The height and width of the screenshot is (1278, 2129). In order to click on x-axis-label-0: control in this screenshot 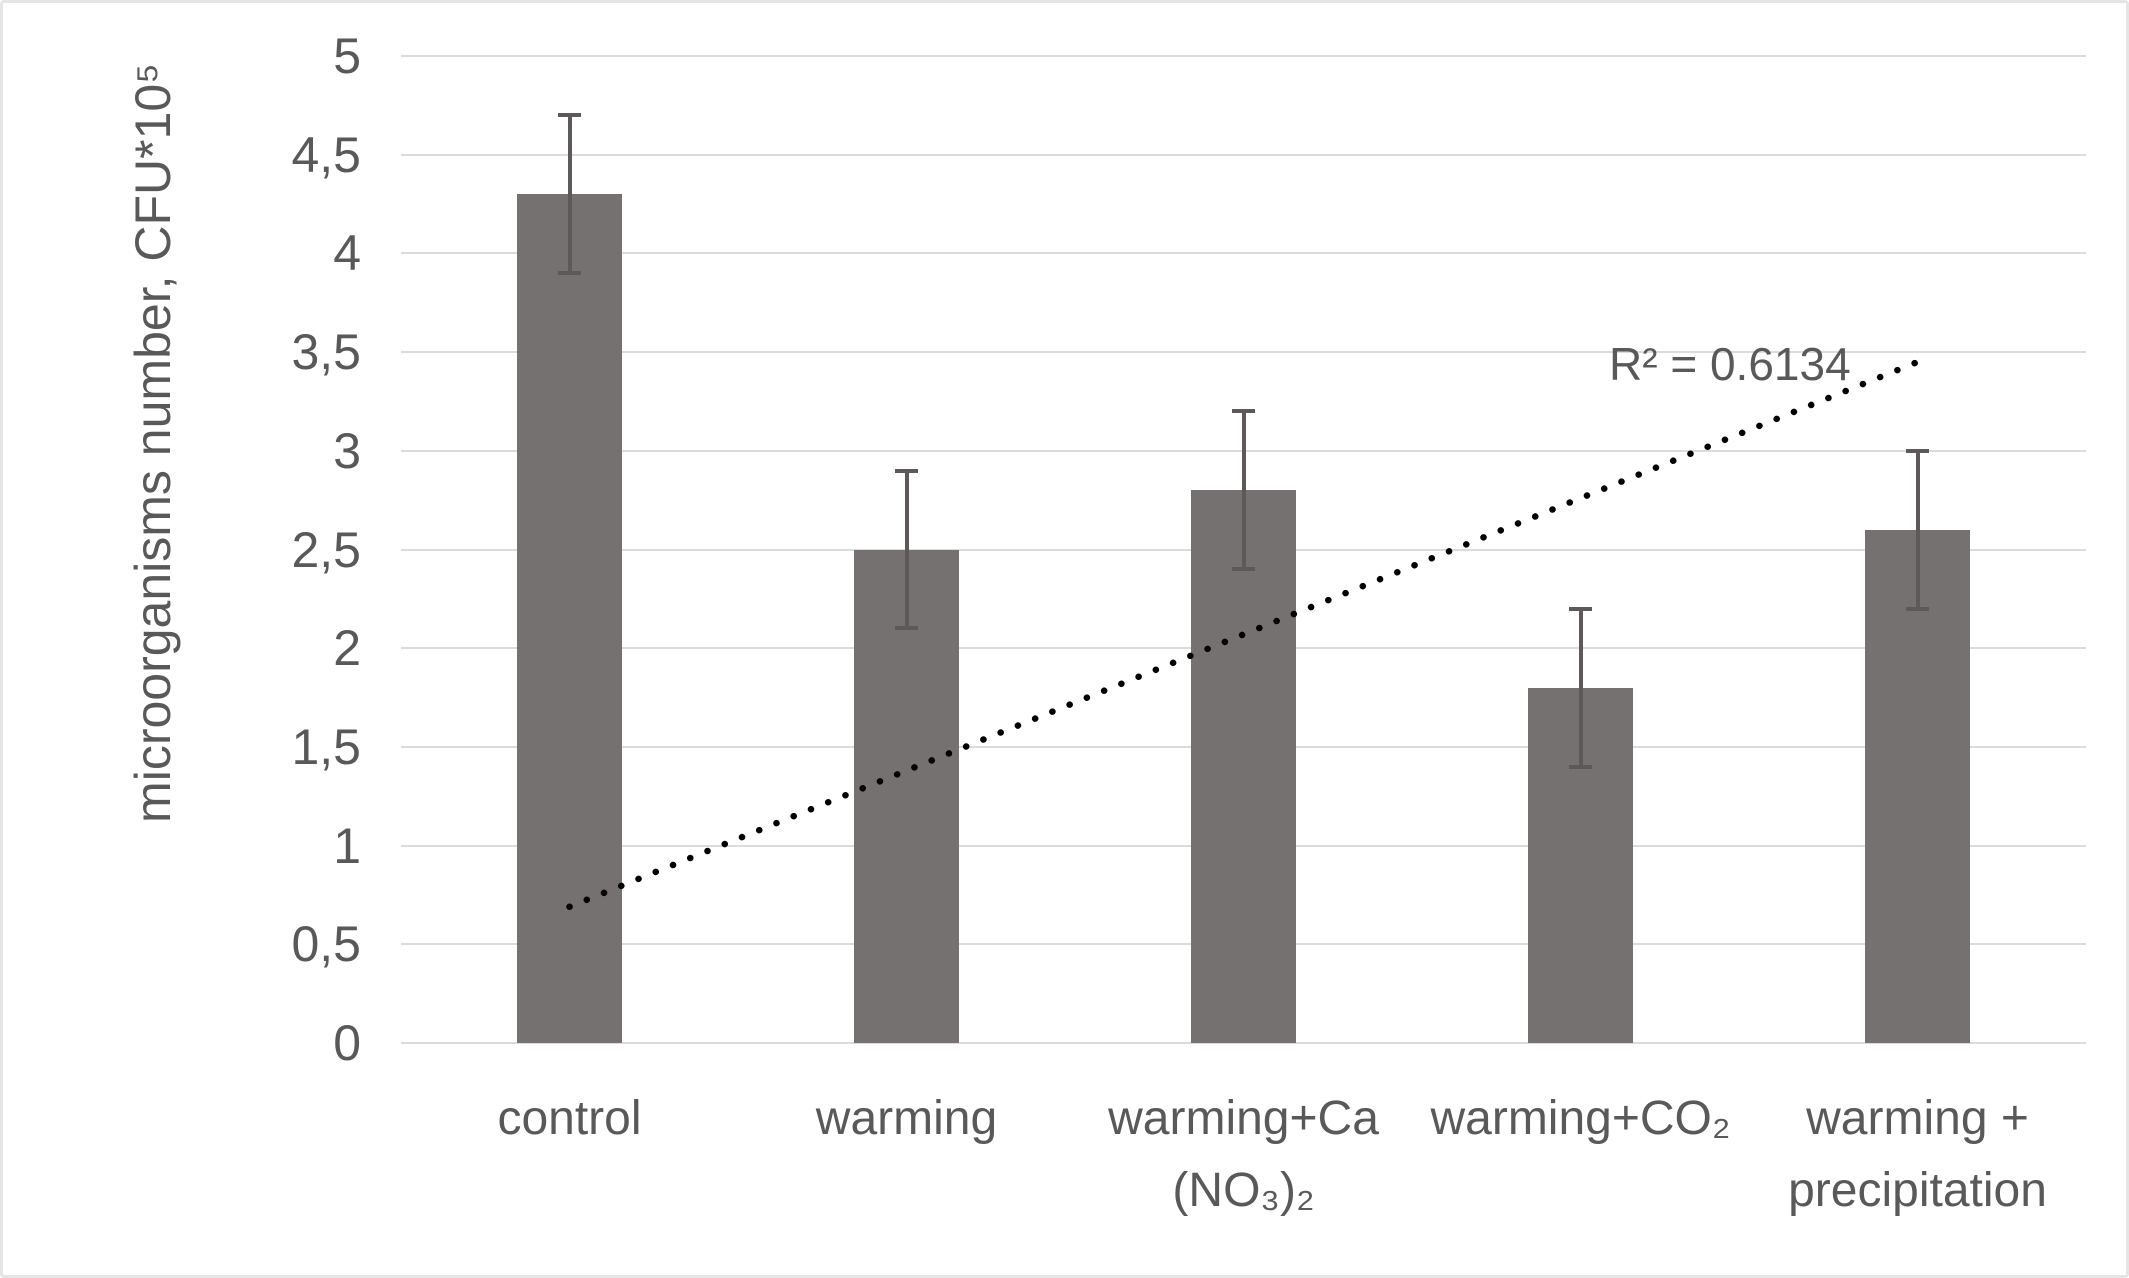, I will do `click(569, 1118)`.